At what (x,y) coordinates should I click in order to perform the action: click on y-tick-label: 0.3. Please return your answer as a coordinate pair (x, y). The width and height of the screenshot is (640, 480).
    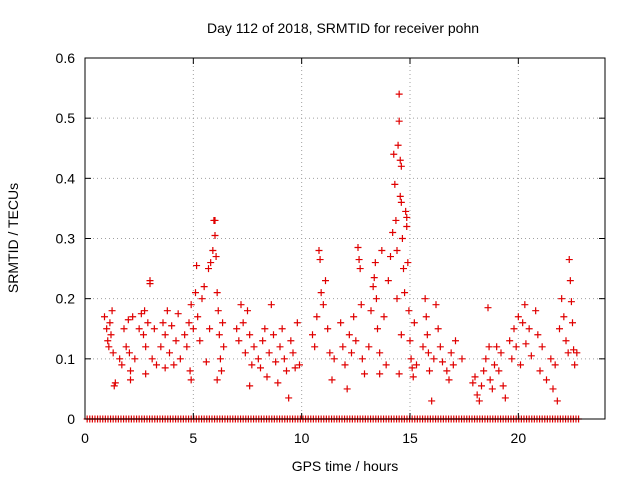
    Looking at the image, I should click on (66, 239).